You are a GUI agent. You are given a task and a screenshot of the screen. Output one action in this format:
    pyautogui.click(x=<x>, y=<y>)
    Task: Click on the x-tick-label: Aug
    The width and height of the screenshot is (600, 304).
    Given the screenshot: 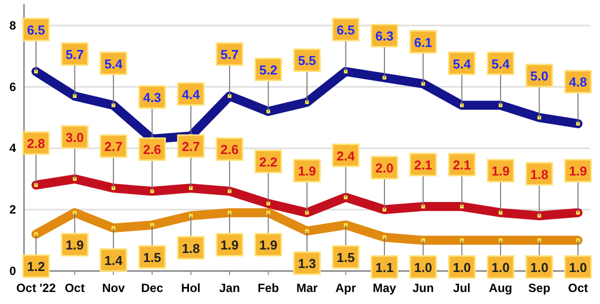 What is the action you would take?
    pyautogui.click(x=500, y=288)
    